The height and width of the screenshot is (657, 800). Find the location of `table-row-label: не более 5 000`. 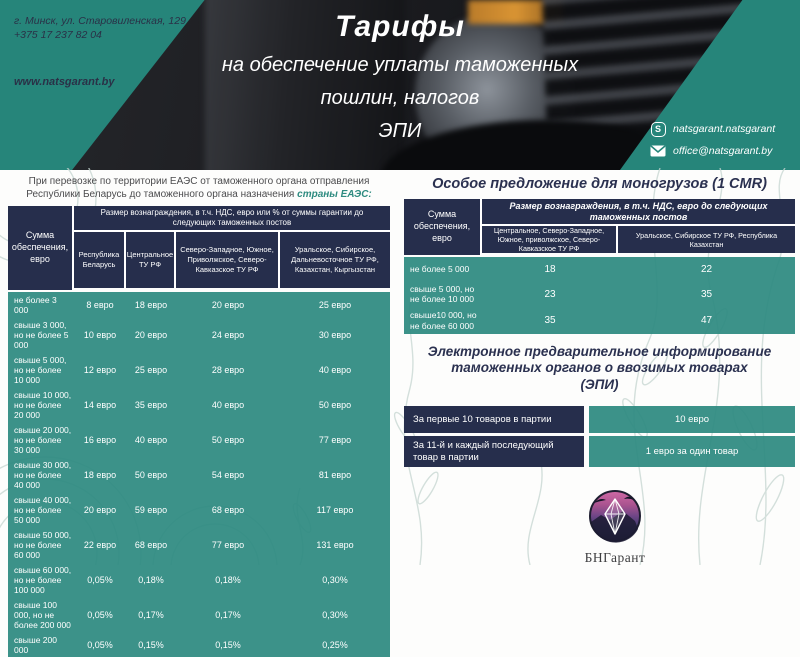

table-row-label: не более 5 000 is located at coordinates (440, 268).